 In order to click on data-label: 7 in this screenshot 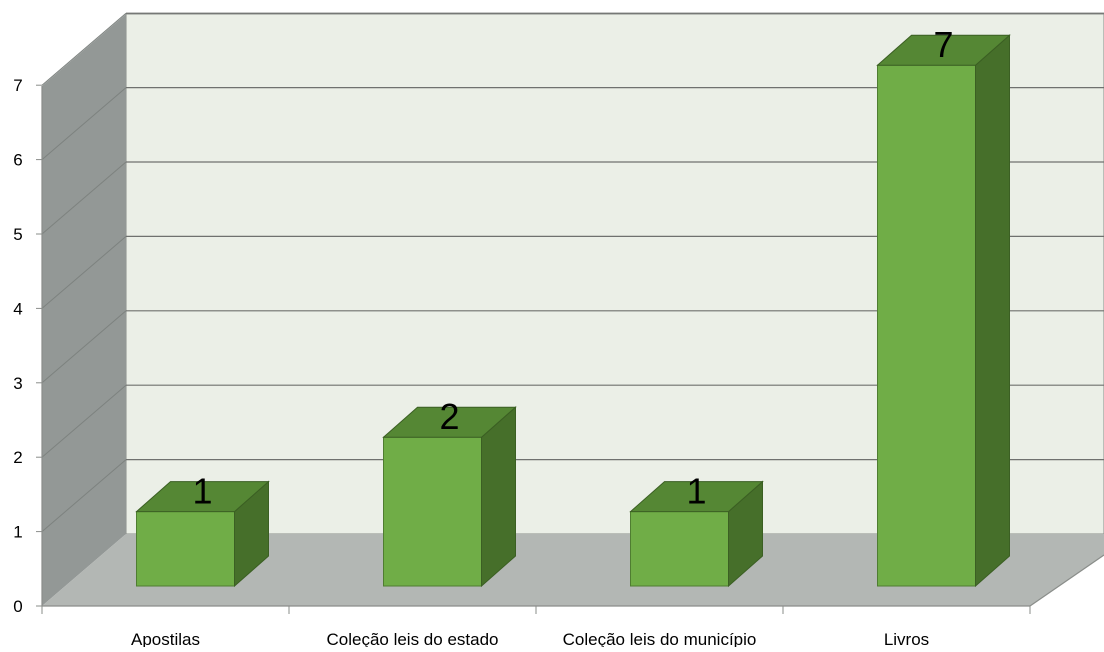, I will do `click(943, 44)`.